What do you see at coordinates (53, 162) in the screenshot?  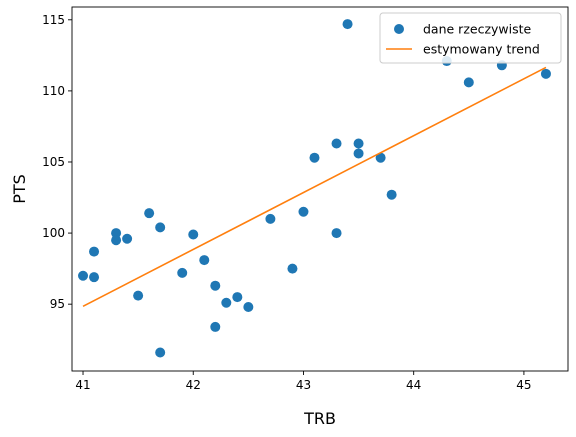 I see `y-tick-label: 105` at bounding box center [53, 162].